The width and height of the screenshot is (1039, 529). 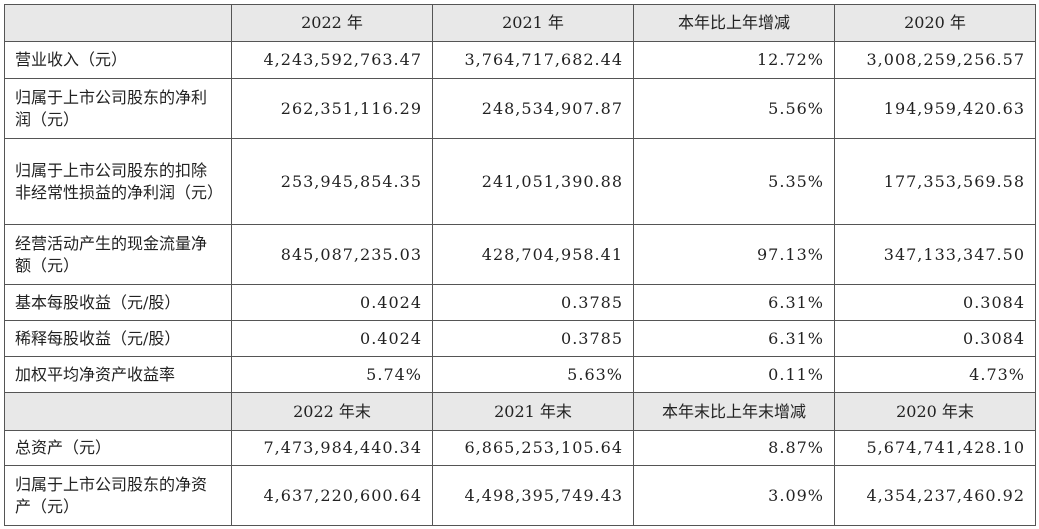 What do you see at coordinates (533, 374) in the screenshot?
I see `value-cell: 5.63%` at bounding box center [533, 374].